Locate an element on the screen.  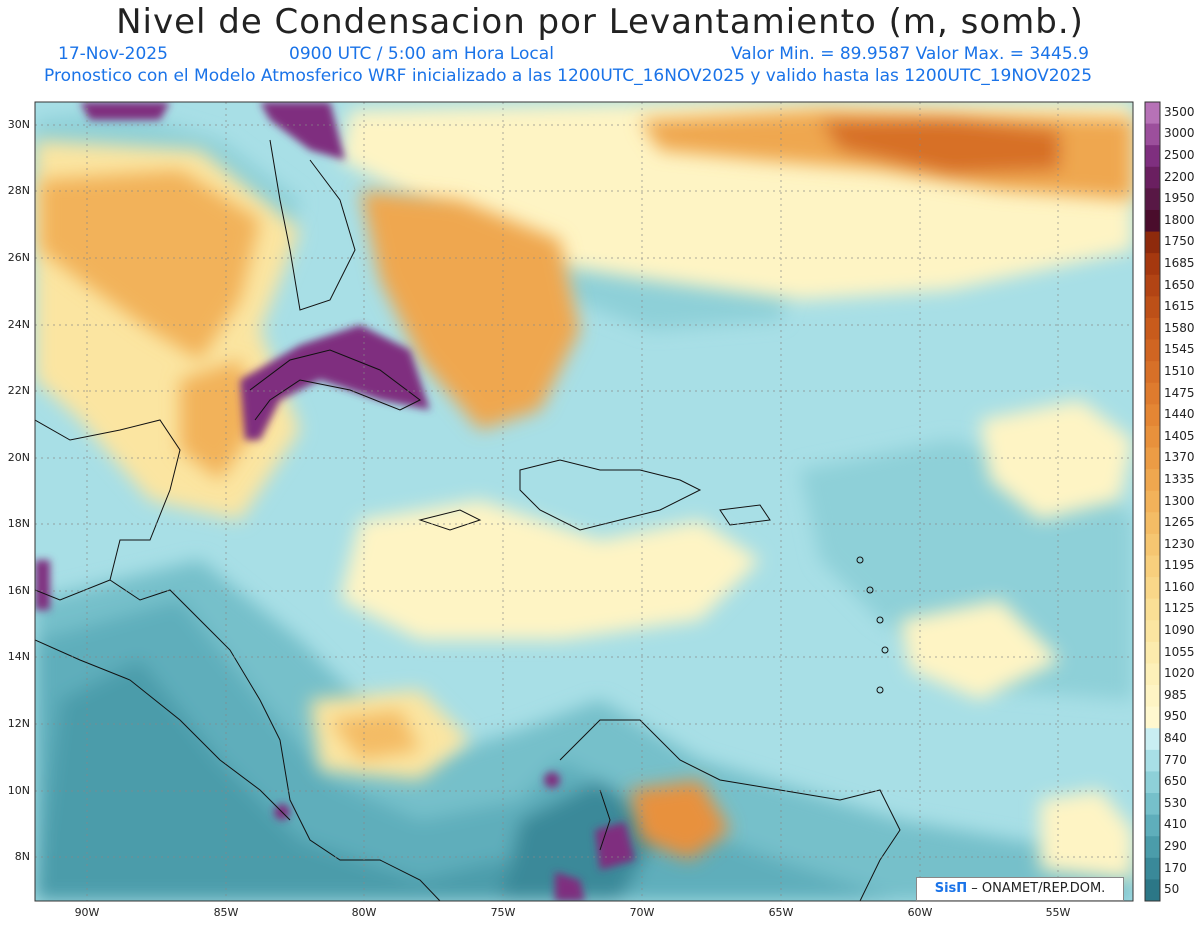
date-label: 17-Nov-2025 is located at coordinates (113, 54).